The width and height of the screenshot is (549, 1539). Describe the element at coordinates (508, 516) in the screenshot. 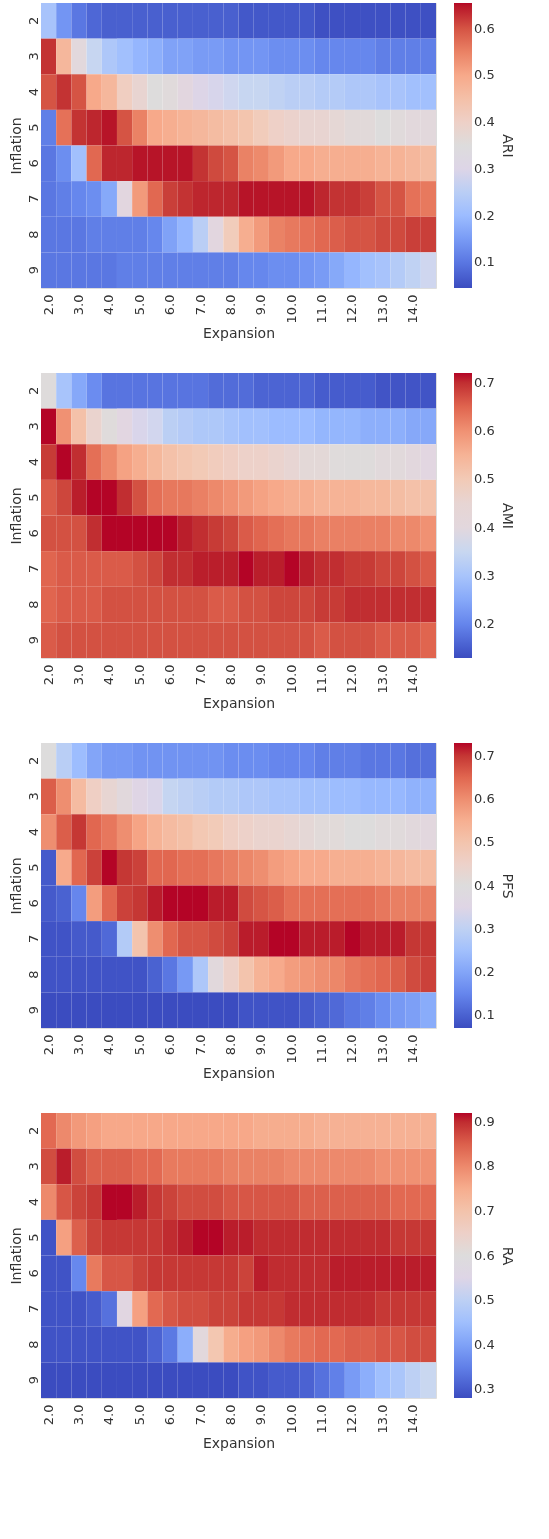

I see `color-bar-title: AMI` at that location.